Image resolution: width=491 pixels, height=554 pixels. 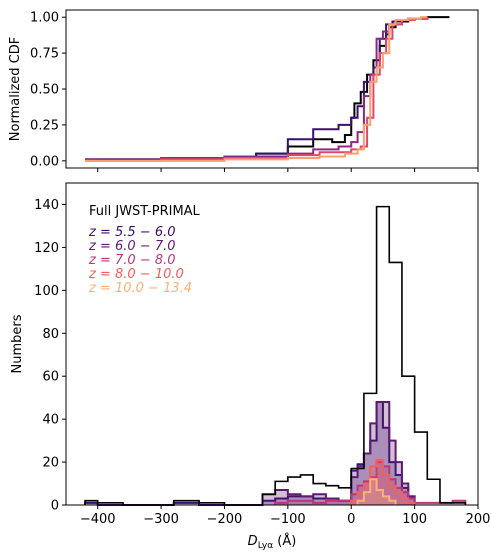 I want to click on histogram-x-ticks: −400 −300 −200 −100 0 100 200, so click(x=285, y=516).